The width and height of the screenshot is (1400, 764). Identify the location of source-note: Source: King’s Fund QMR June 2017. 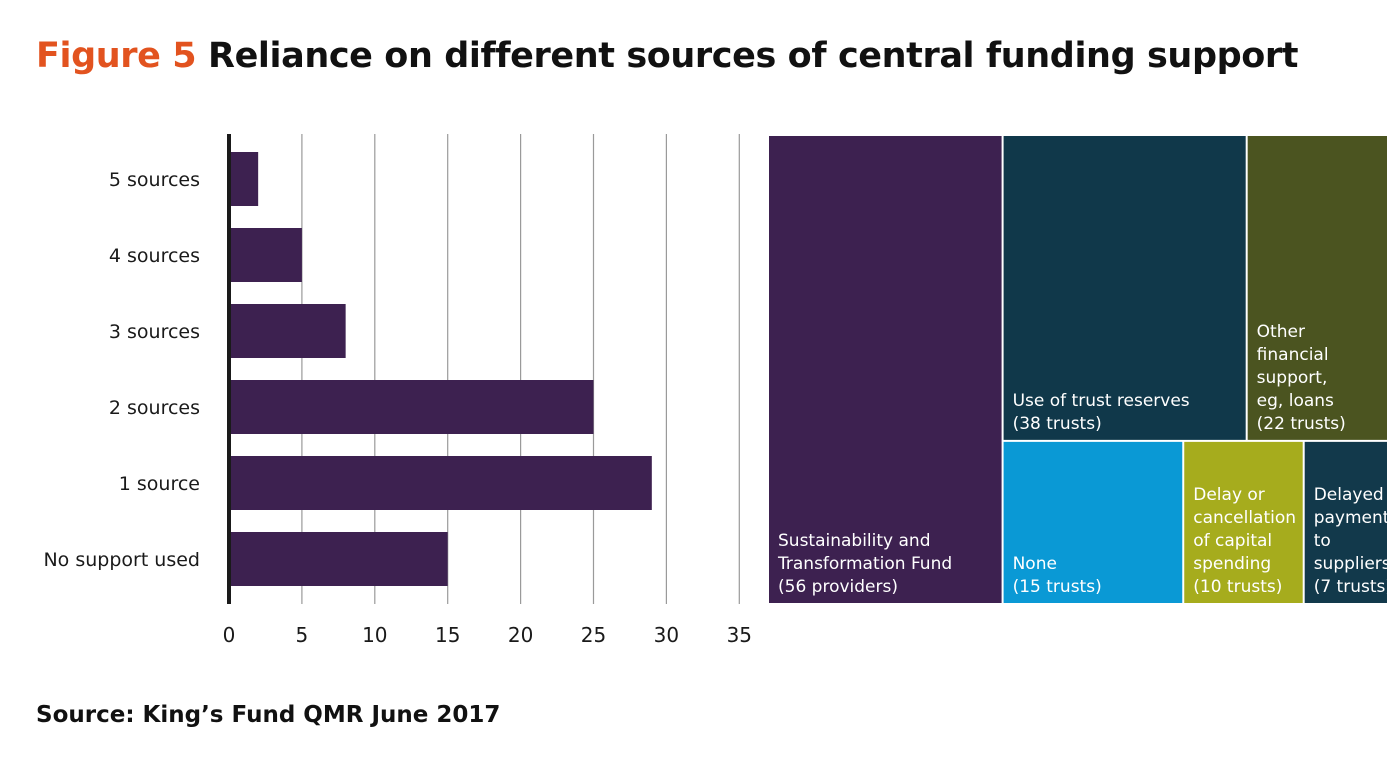
(268, 715).